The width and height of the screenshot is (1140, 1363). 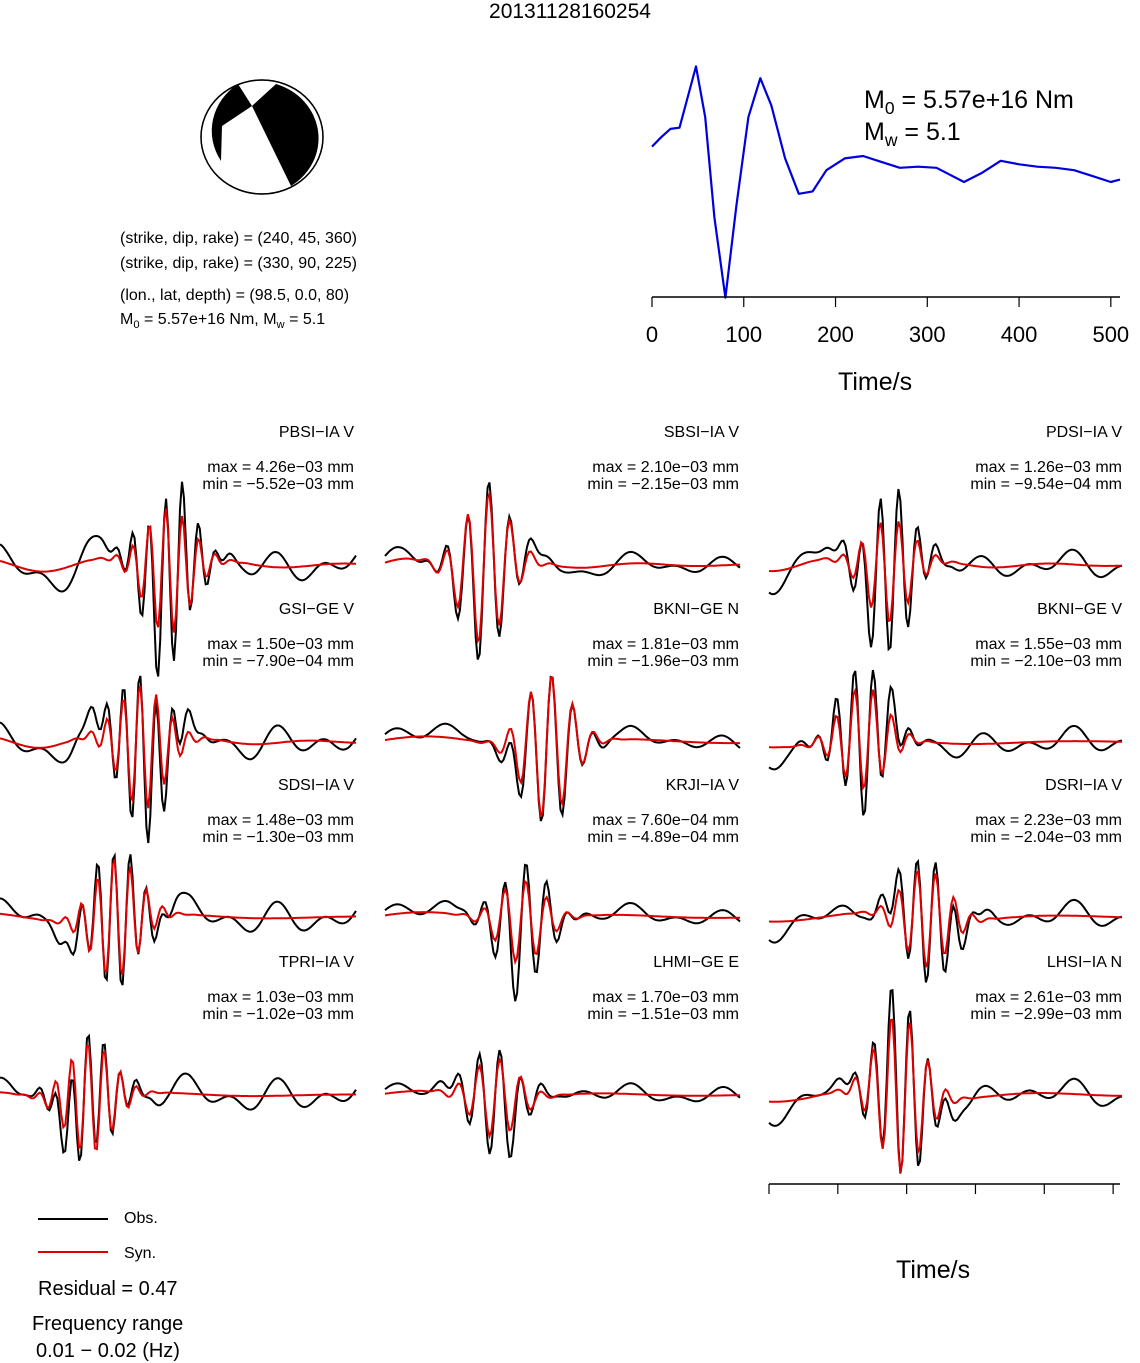 What do you see at coordinates (570, 11) in the screenshot?
I see `figure-title: 20131128160254` at bounding box center [570, 11].